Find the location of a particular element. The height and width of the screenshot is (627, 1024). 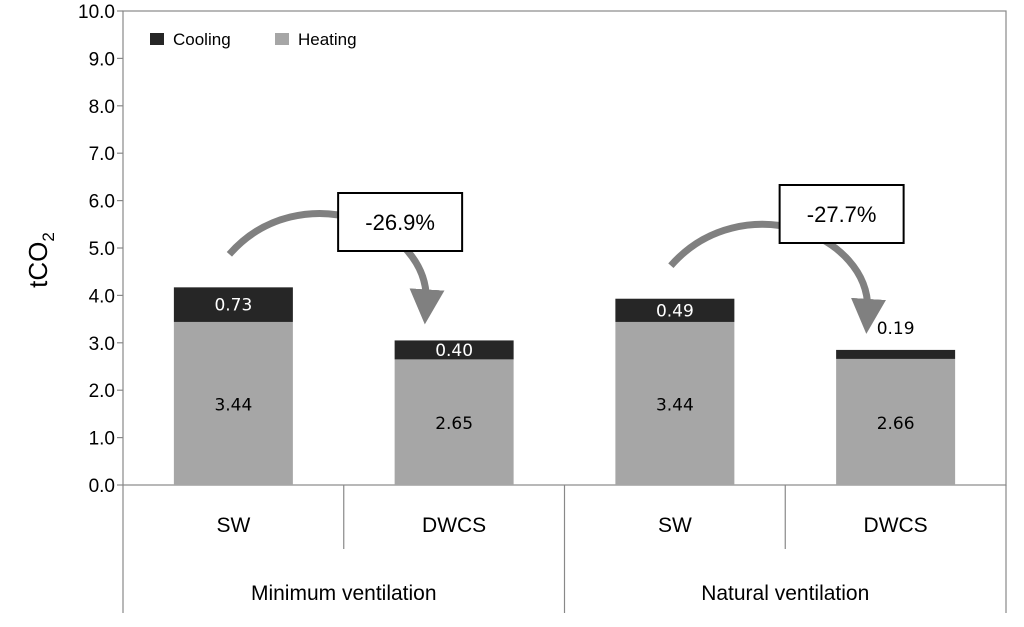

y-tick-label: 7.0 is located at coordinates (102, 154).